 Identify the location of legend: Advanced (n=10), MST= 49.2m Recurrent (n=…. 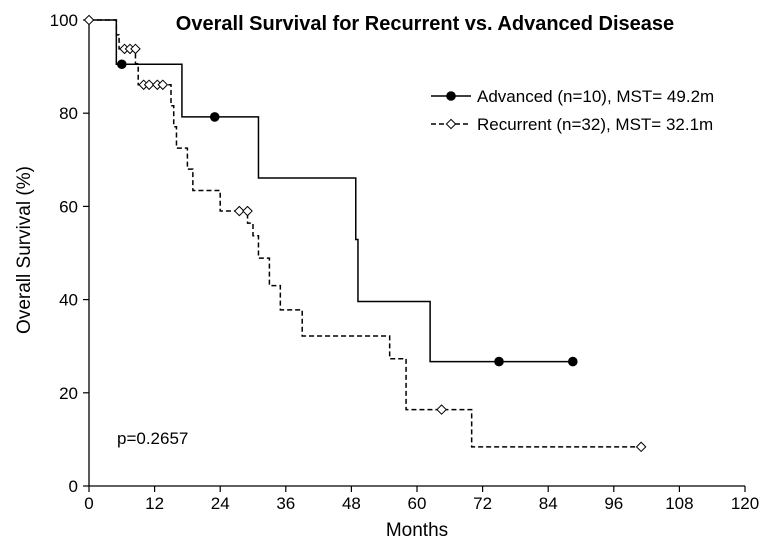
(572, 110).